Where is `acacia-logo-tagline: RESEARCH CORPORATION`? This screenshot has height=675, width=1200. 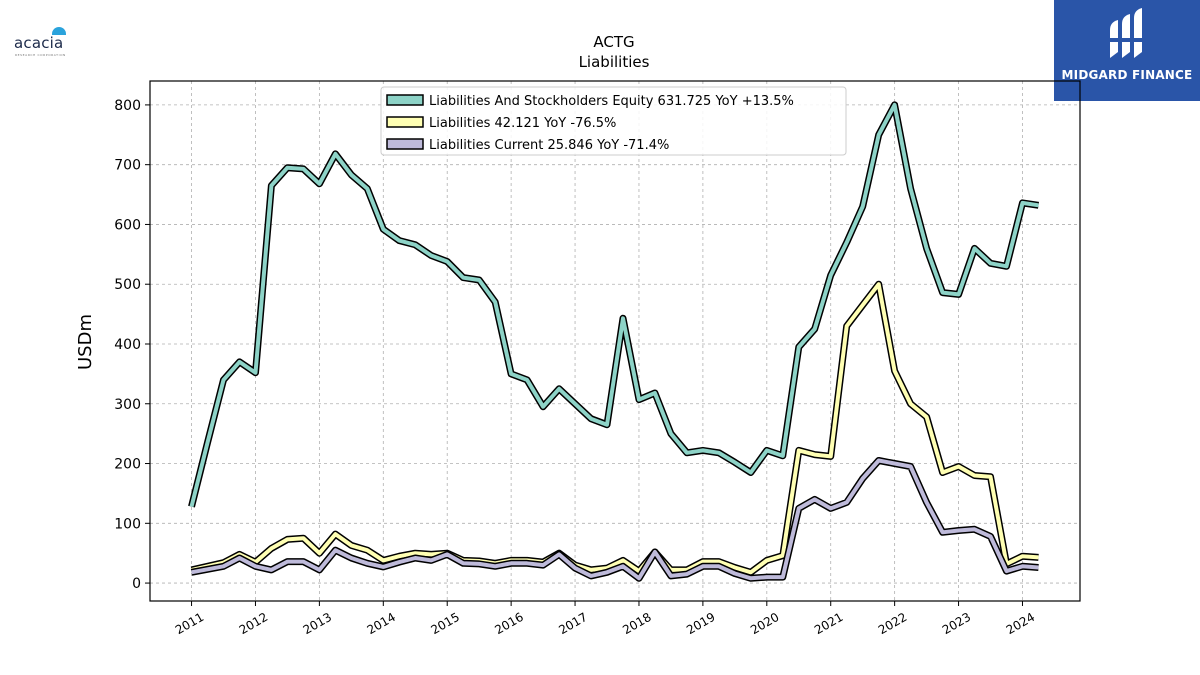
acacia-logo-tagline: RESEARCH CORPORATION is located at coordinates (40, 55).